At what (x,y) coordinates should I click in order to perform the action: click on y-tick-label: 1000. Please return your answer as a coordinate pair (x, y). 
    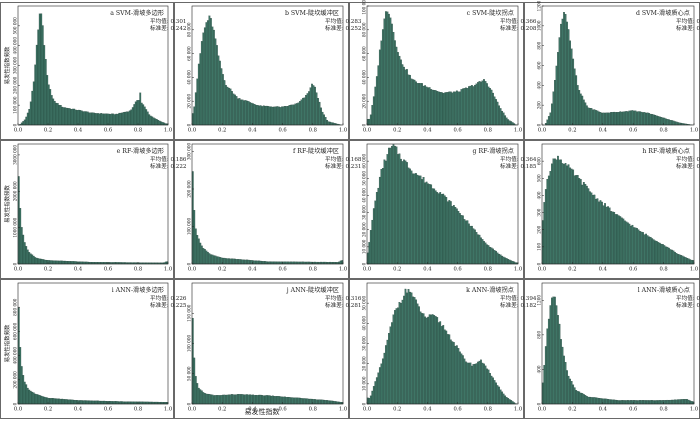
    Looking at the image, I should click on (539, 25).